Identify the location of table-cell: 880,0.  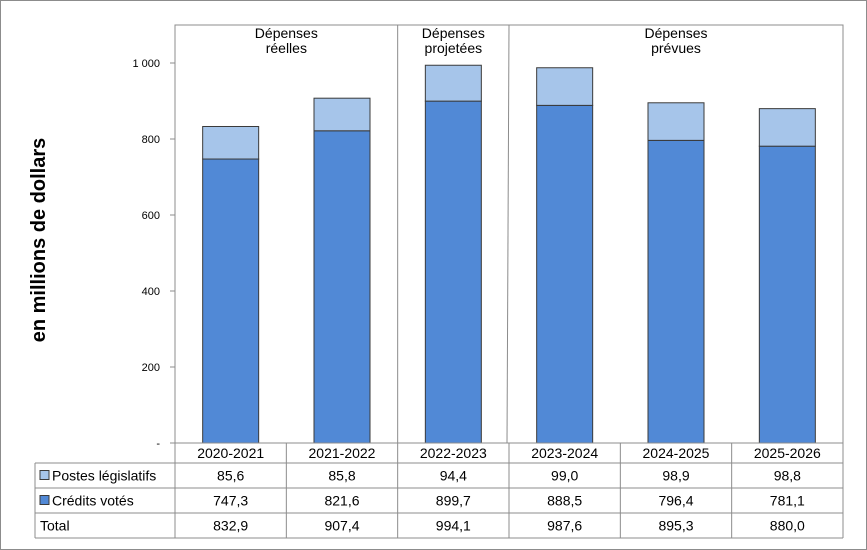
(787, 526).